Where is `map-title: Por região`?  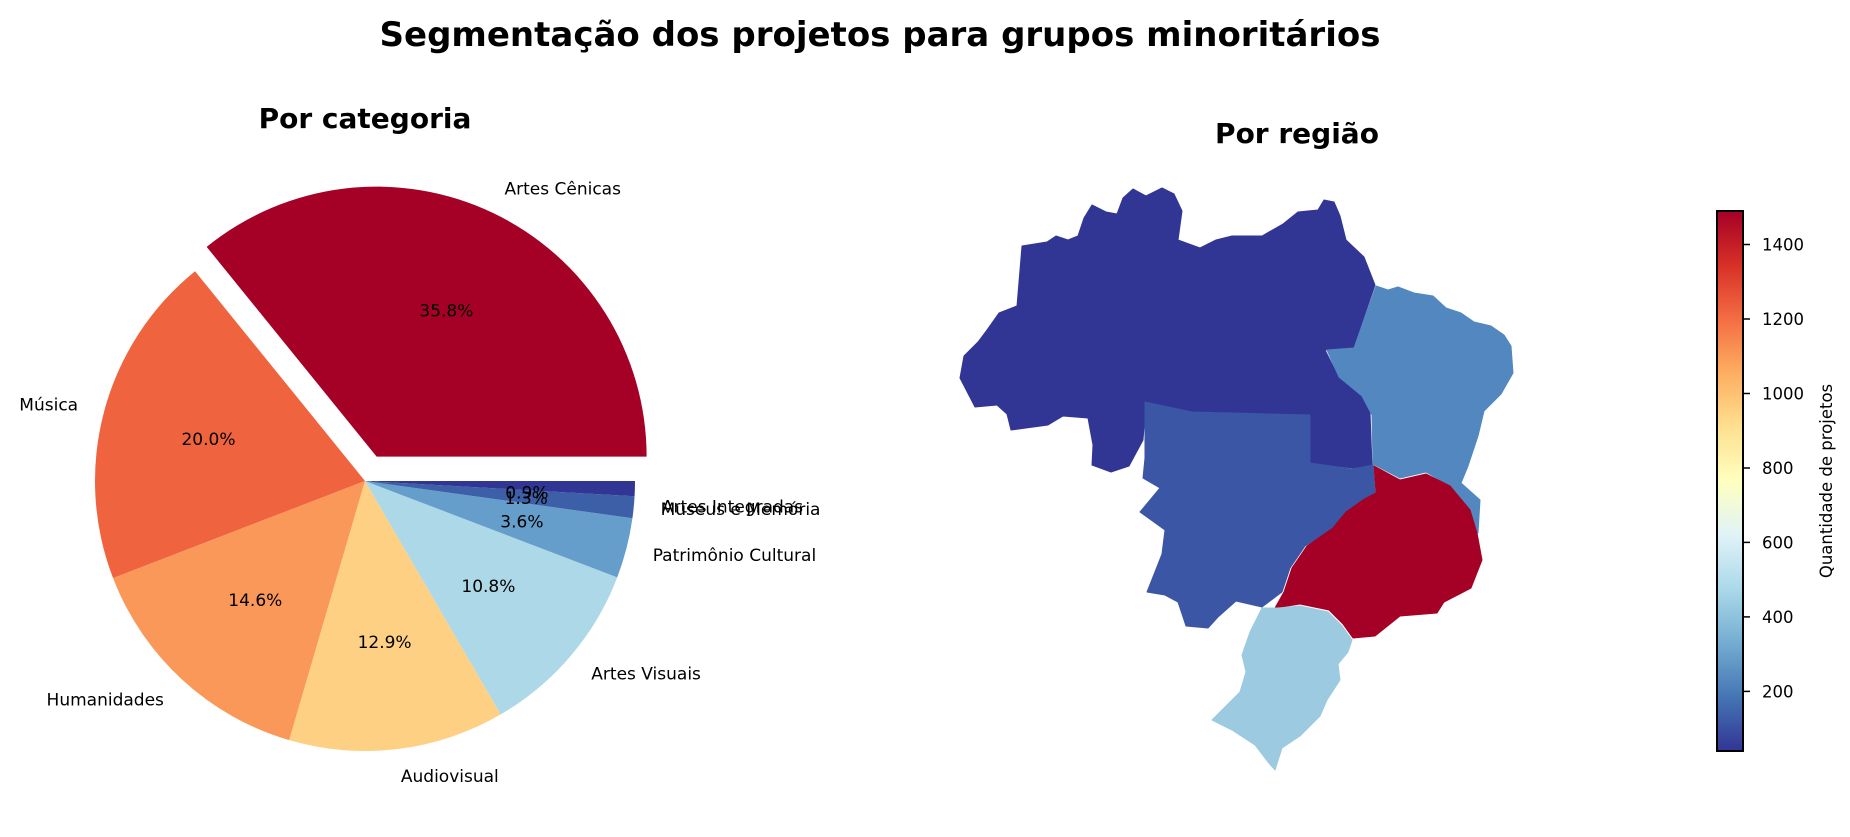
map-title: Por região is located at coordinates (1297, 133).